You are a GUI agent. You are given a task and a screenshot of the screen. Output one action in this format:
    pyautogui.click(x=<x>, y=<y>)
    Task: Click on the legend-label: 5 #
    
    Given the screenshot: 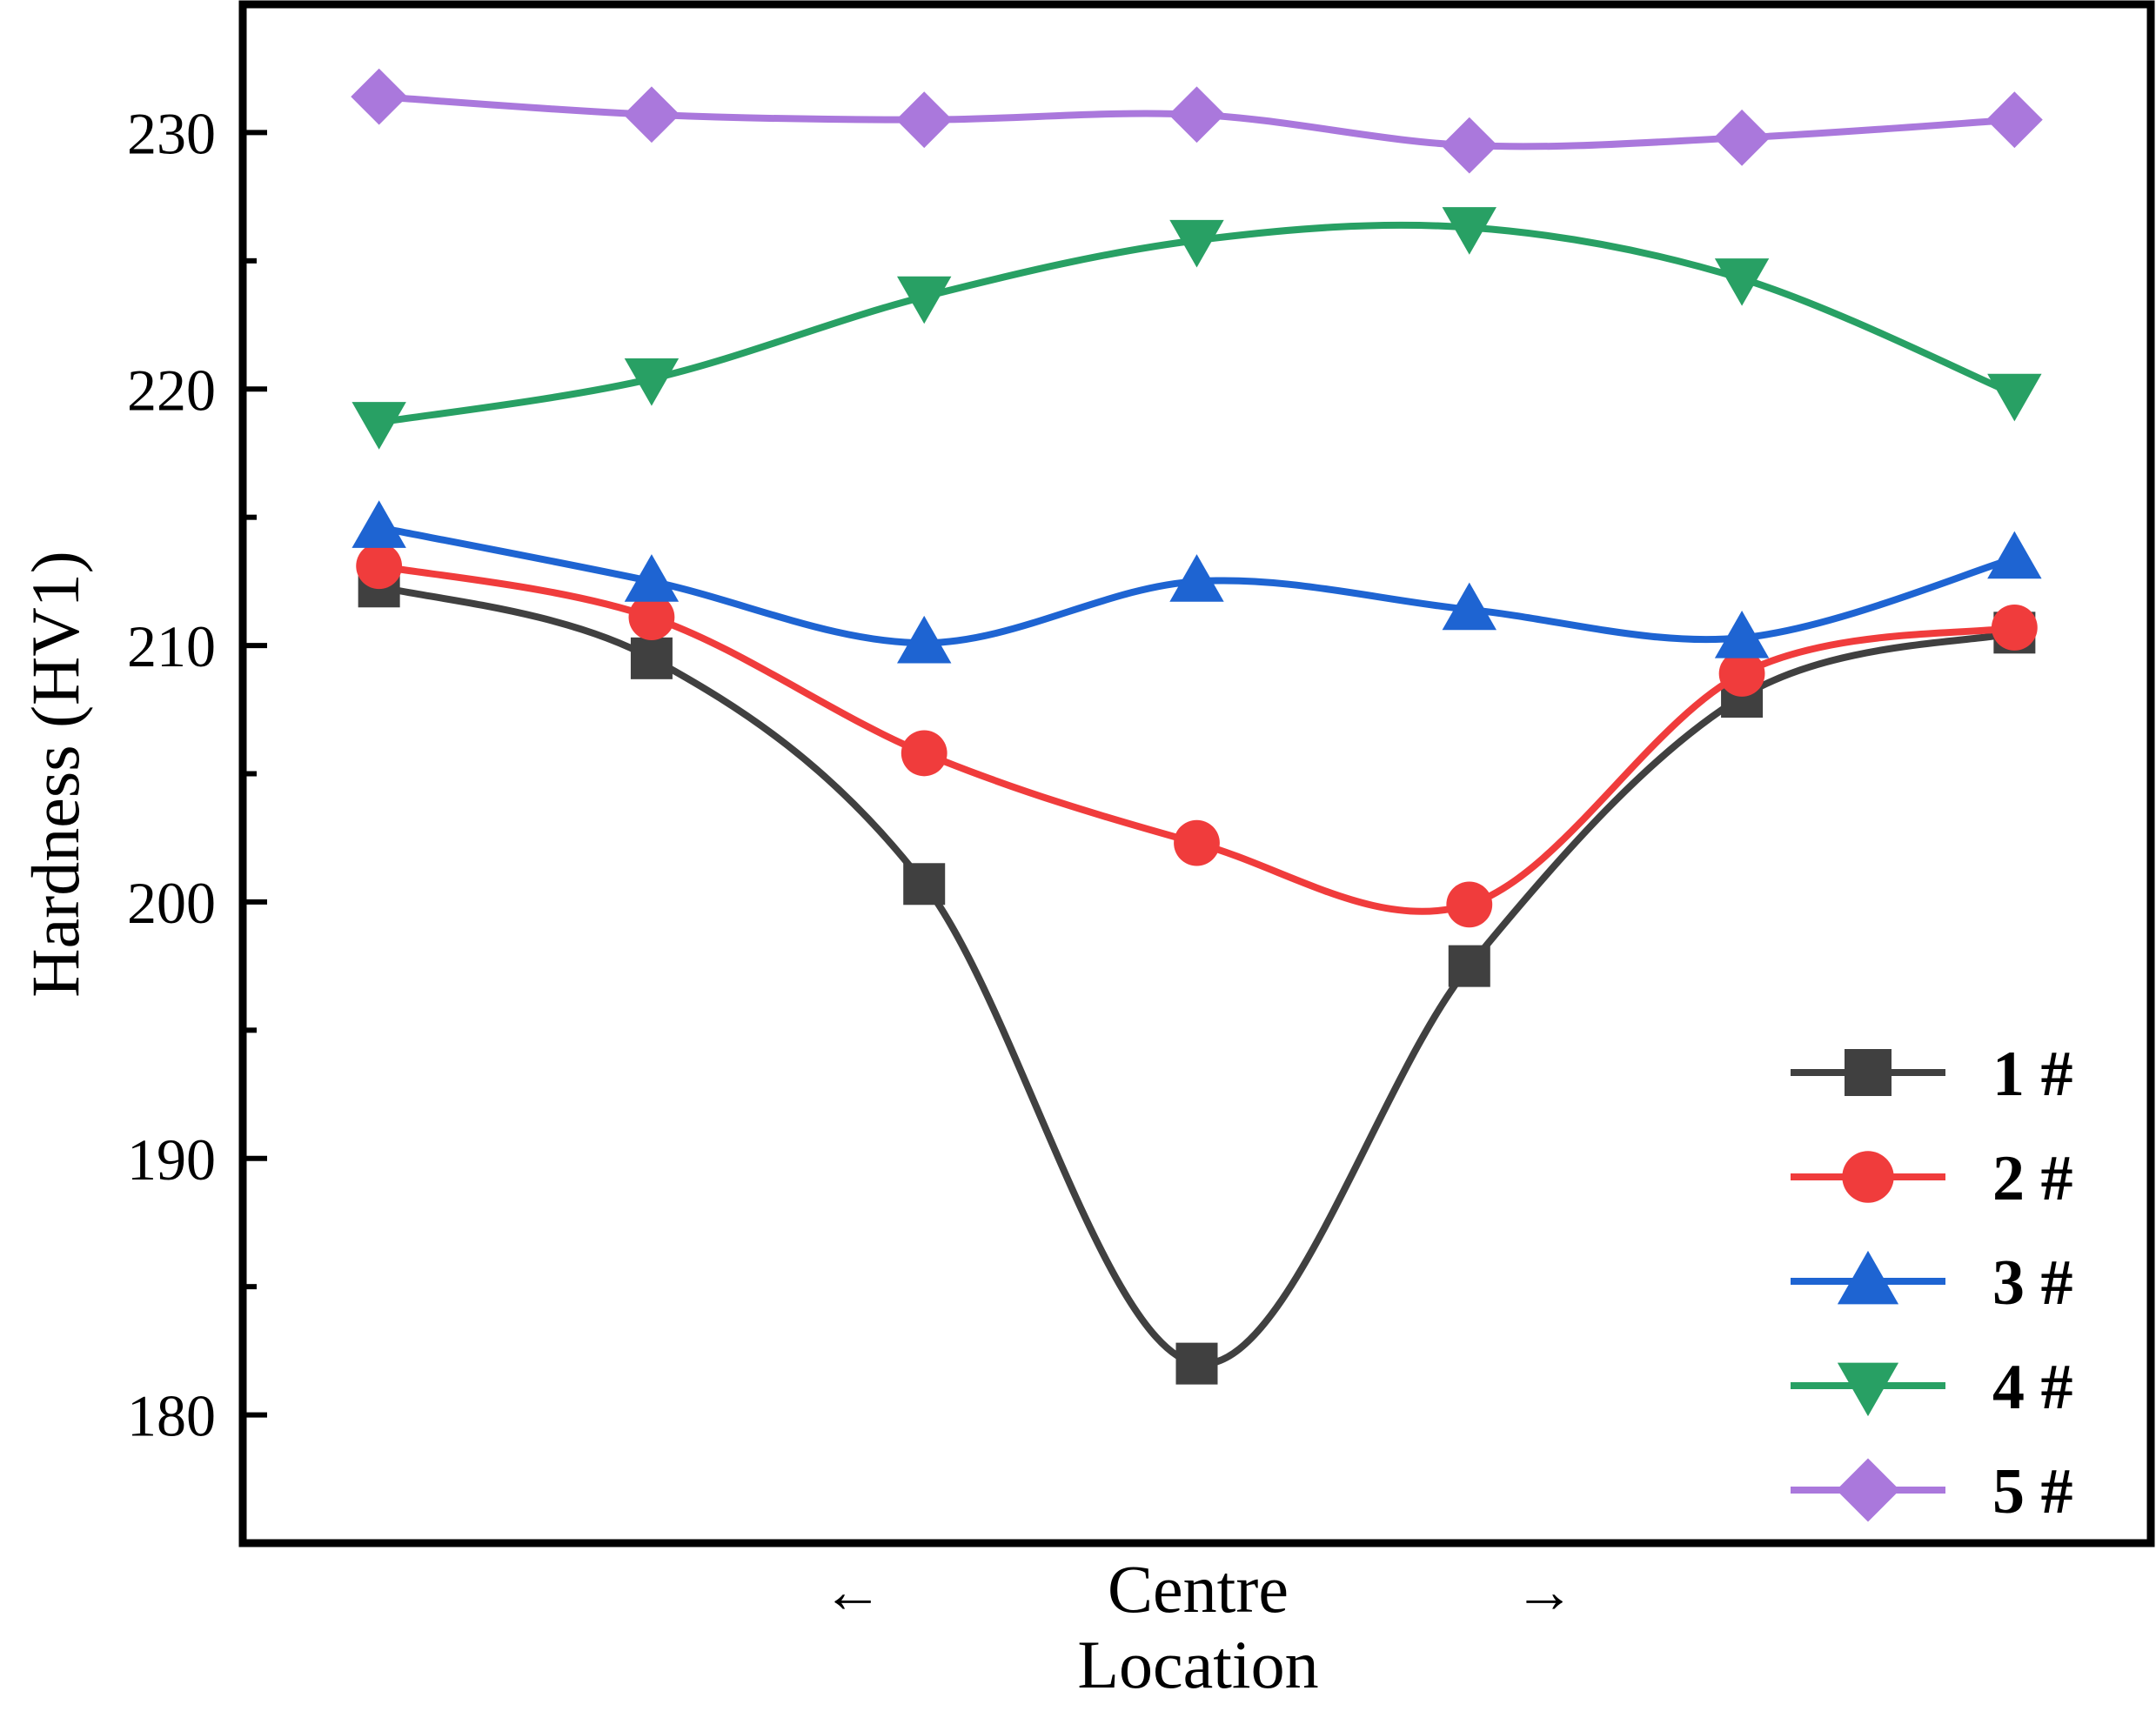 What is the action you would take?
    pyautogui.click(x=2032, y=1491)
    